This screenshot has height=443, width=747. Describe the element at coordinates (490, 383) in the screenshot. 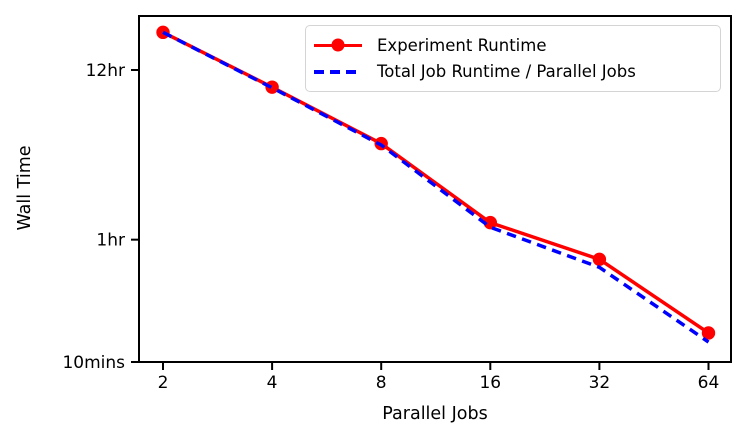

I see `x-tick-label: 16` at that location.